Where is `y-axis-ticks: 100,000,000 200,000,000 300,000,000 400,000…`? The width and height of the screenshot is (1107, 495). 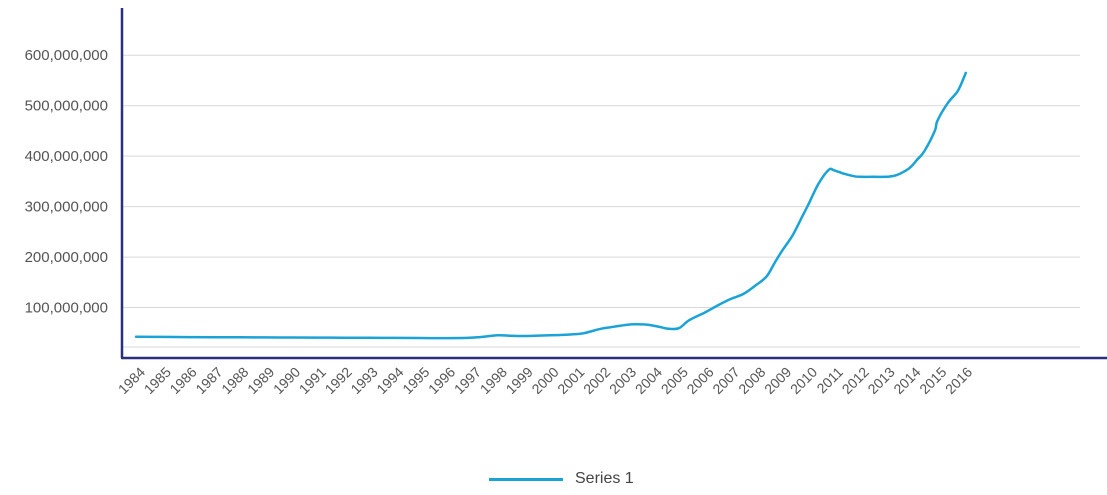
y-axis-ticks: 100,000,000 200,000,000 300,000,000 400,000… is located at coordinates (66, 181).